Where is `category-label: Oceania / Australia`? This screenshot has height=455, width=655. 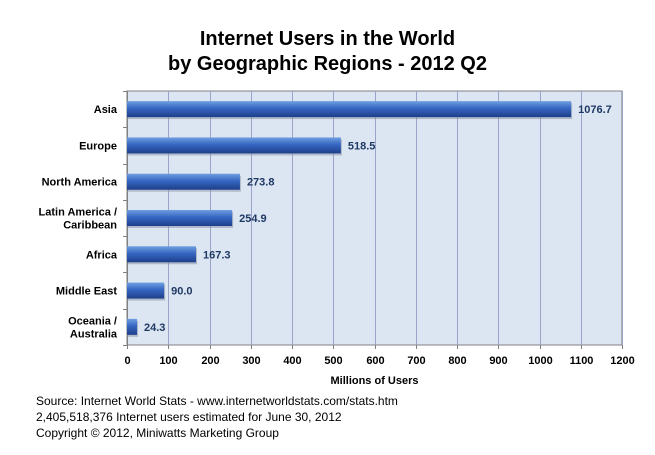 category-label: Oceania / Australia is located at coordinates (93, 327).